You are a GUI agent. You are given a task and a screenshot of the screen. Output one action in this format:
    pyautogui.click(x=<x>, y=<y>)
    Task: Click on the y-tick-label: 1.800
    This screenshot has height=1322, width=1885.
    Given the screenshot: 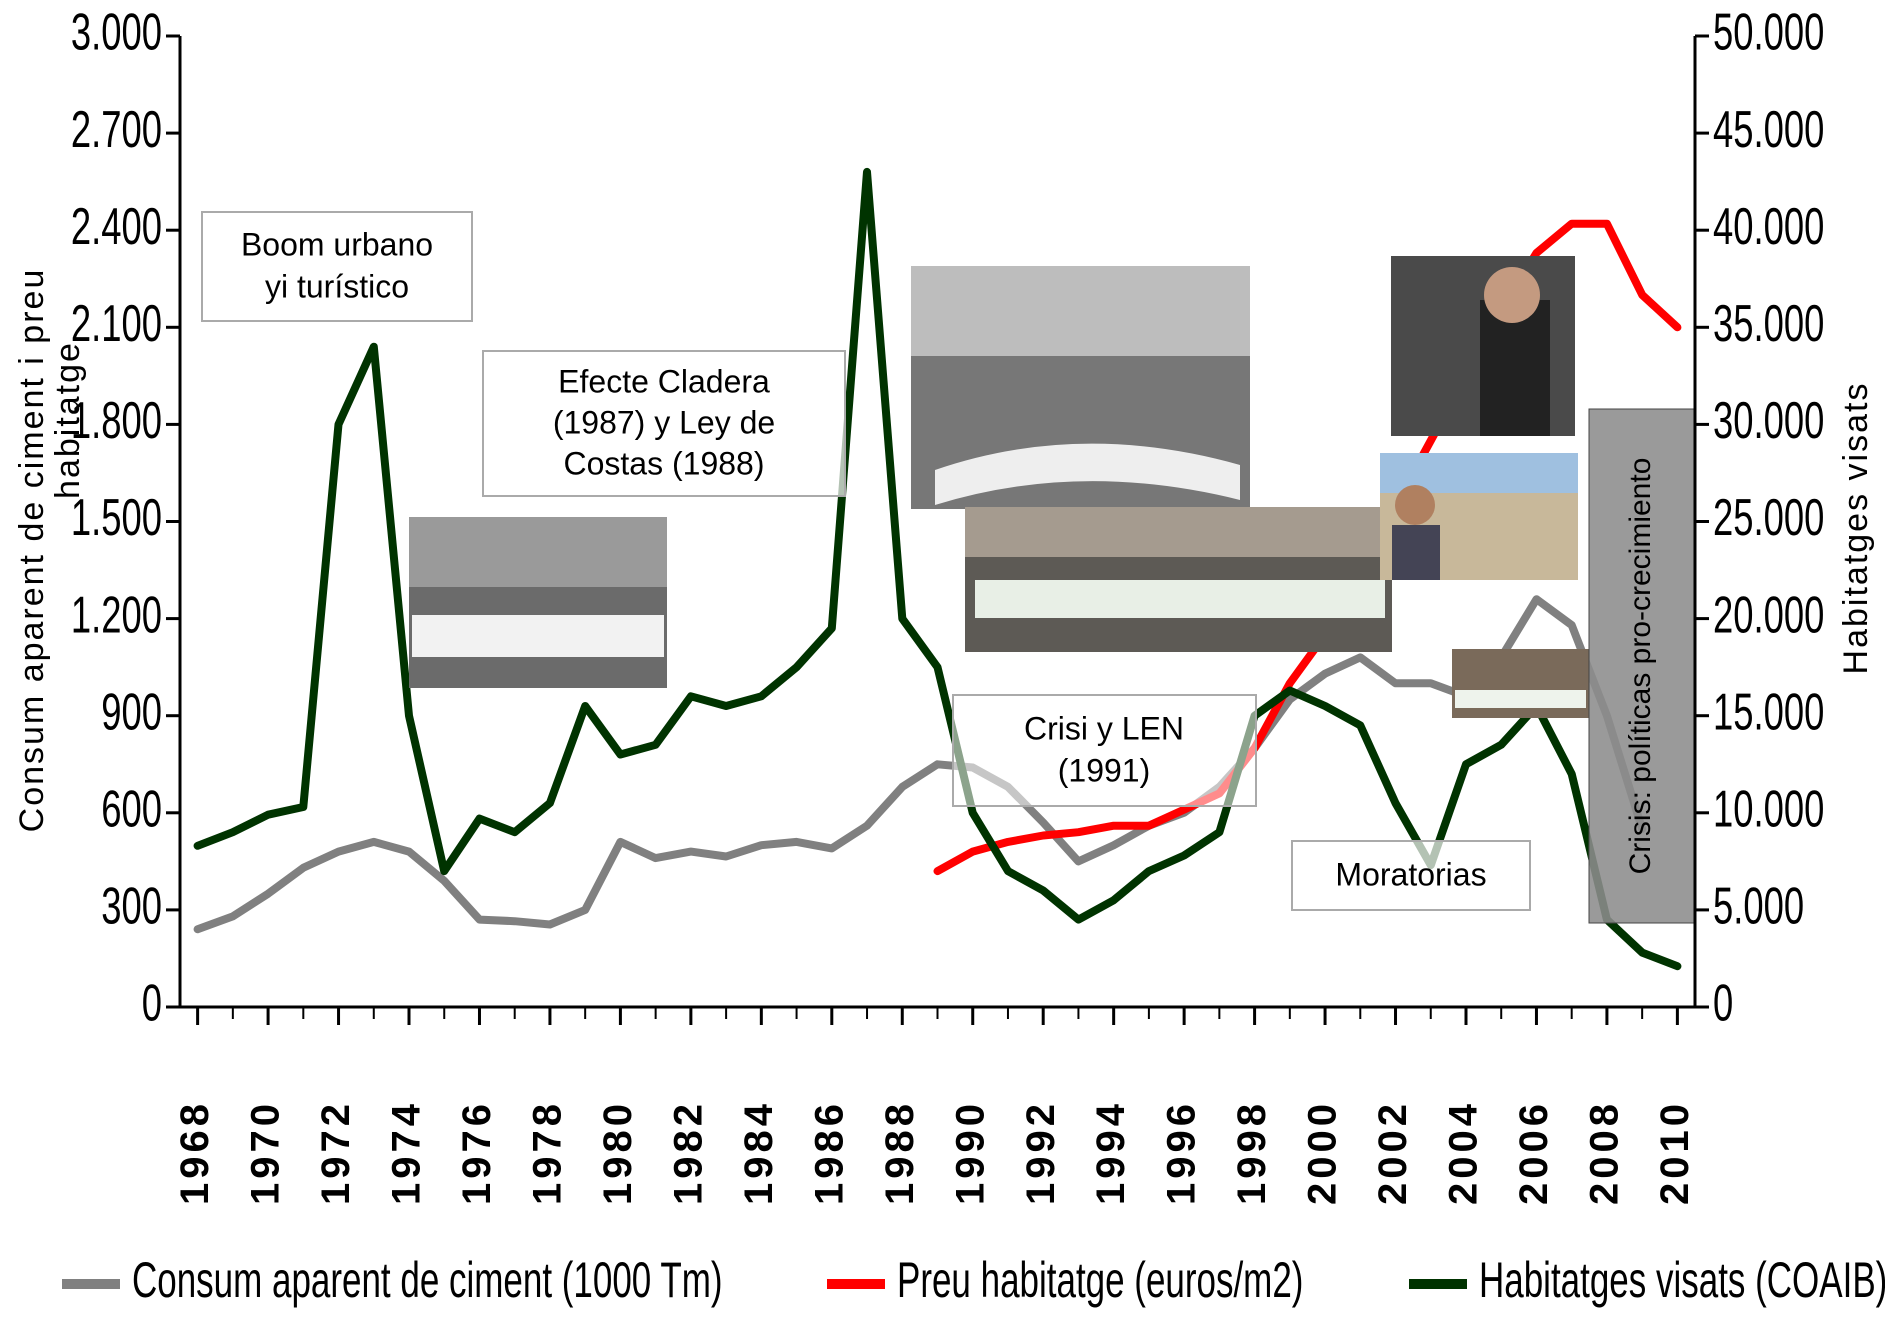 What is the action you would take?
    pyautogui.click(x=116, y=420)
    